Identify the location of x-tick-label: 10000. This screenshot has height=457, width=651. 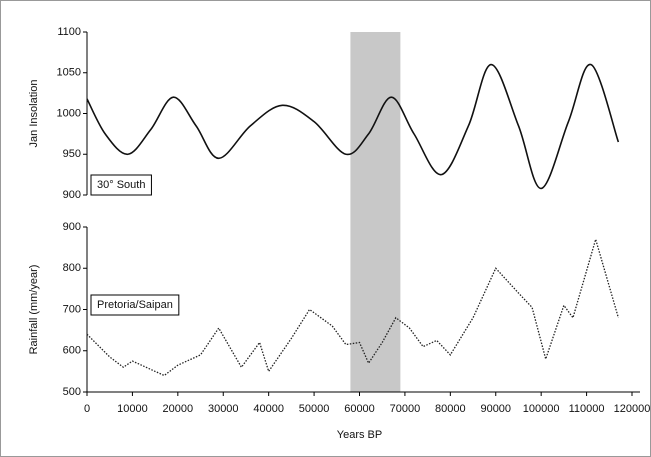
(132, 409).